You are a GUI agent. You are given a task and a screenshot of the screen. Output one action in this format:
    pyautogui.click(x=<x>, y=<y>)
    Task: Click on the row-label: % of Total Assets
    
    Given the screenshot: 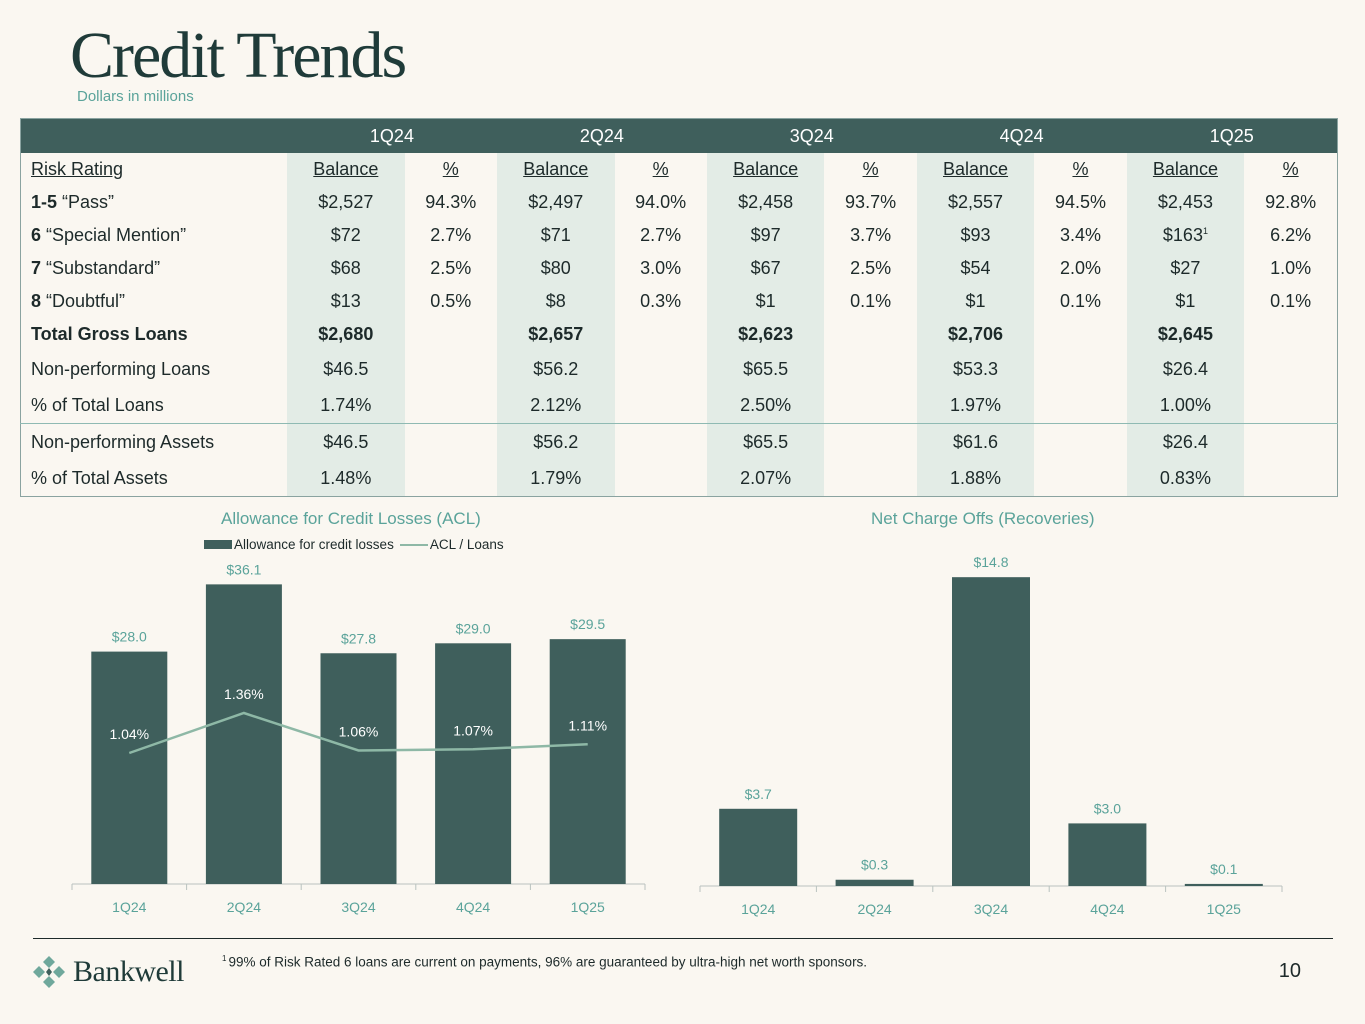 What is the action you would take?
    pyautogui.click(x=99, y=477)
    